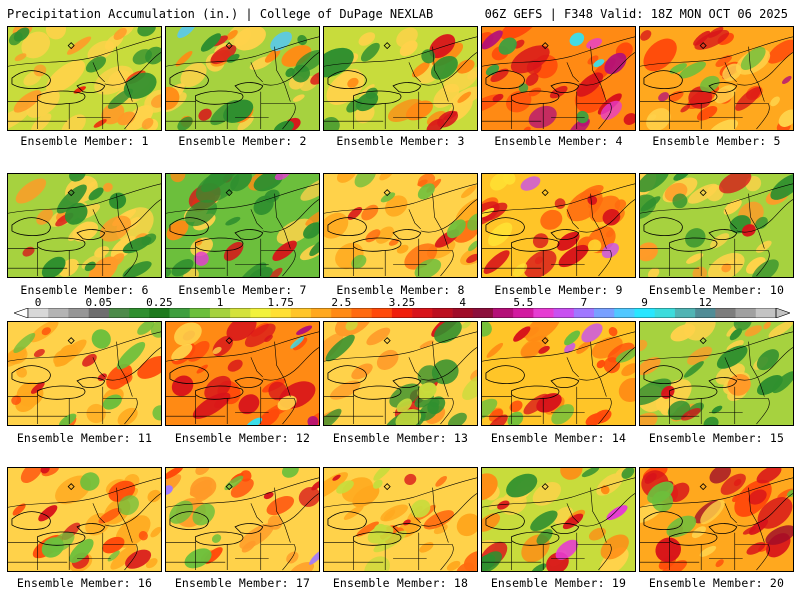 This screenshot has width=800, height=600. I want to click on ensemble-caption-20: Ensemble Member: 20, so click(716, 583).